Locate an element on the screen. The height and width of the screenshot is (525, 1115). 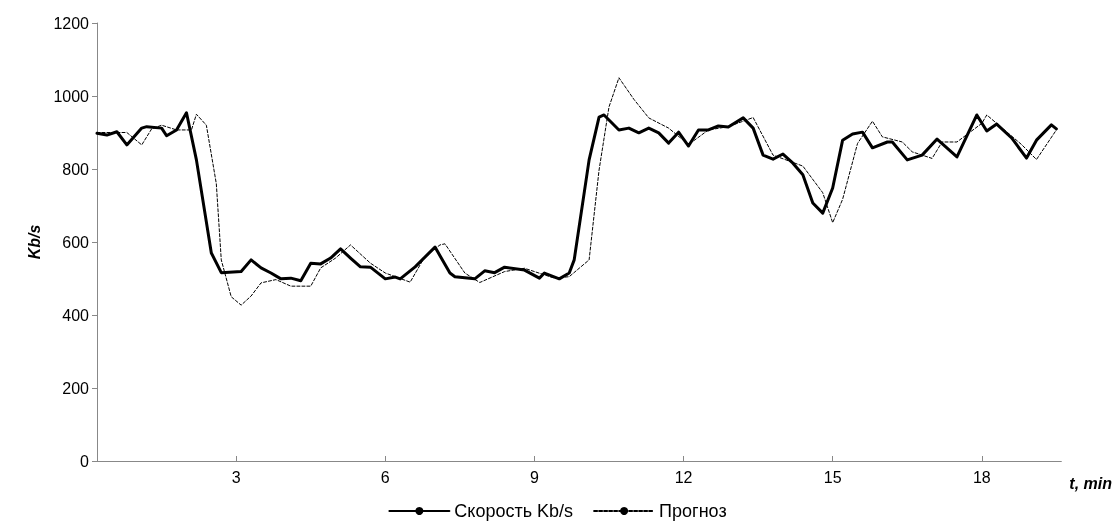
x-tick-label: 15 is located at coordinates (832, 477).